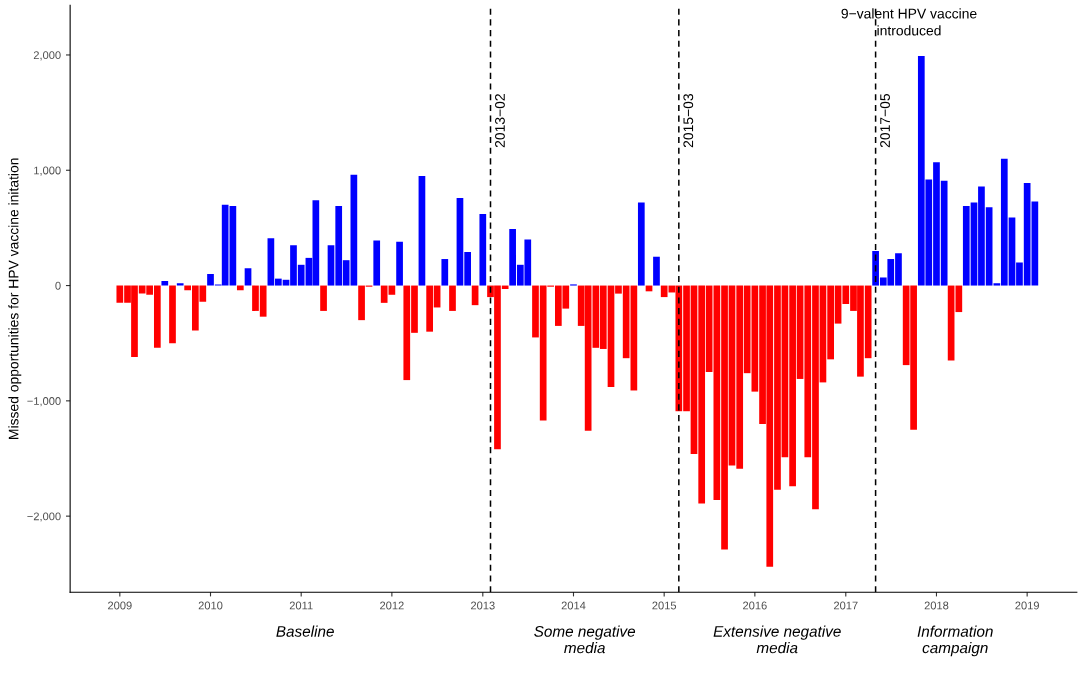  I want to click on y-tick-label: 2,000, so click(47, 56).